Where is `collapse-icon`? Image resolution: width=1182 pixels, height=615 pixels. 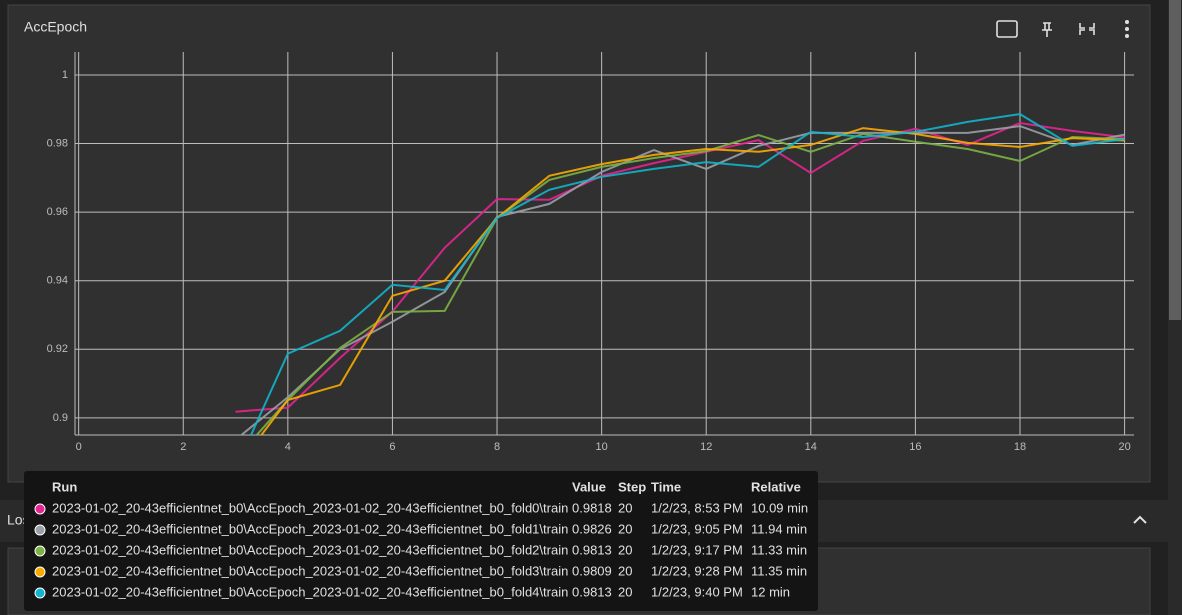 collapse-icon is located at coordinates (1140, 519).